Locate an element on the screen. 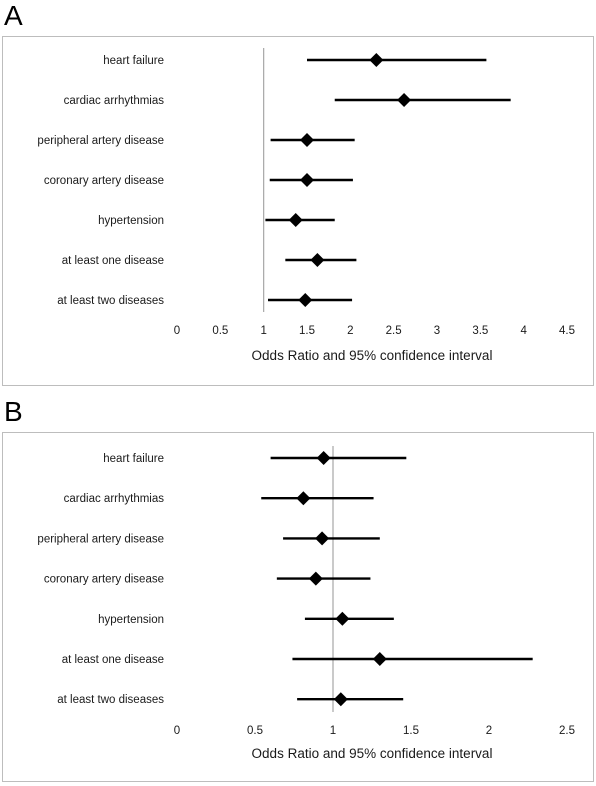 The height and width of the screenshot is (786, 596). panel-b-estimate-marker-coronary-artery-disease is located at coordinates (315, 578).